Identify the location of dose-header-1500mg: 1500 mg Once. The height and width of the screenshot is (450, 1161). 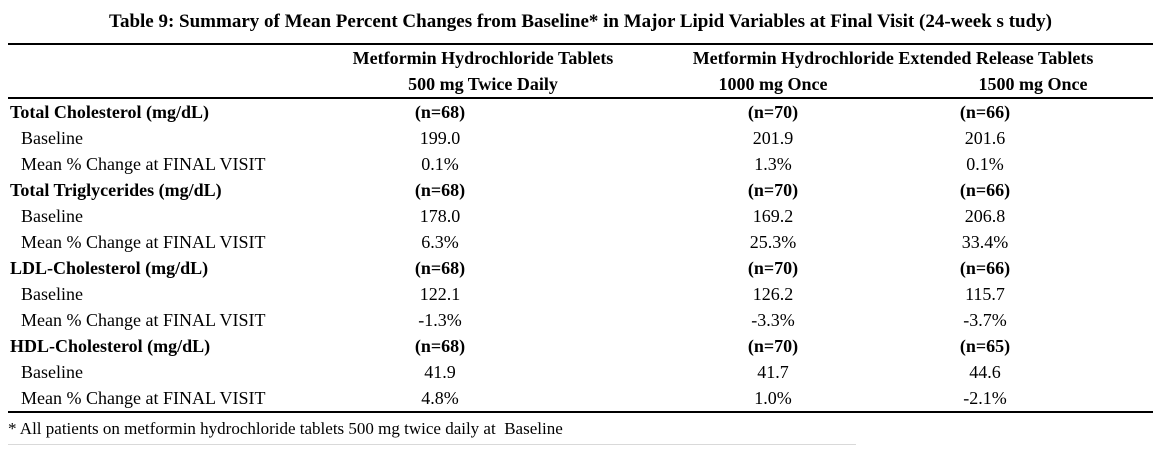
(1033, 84).